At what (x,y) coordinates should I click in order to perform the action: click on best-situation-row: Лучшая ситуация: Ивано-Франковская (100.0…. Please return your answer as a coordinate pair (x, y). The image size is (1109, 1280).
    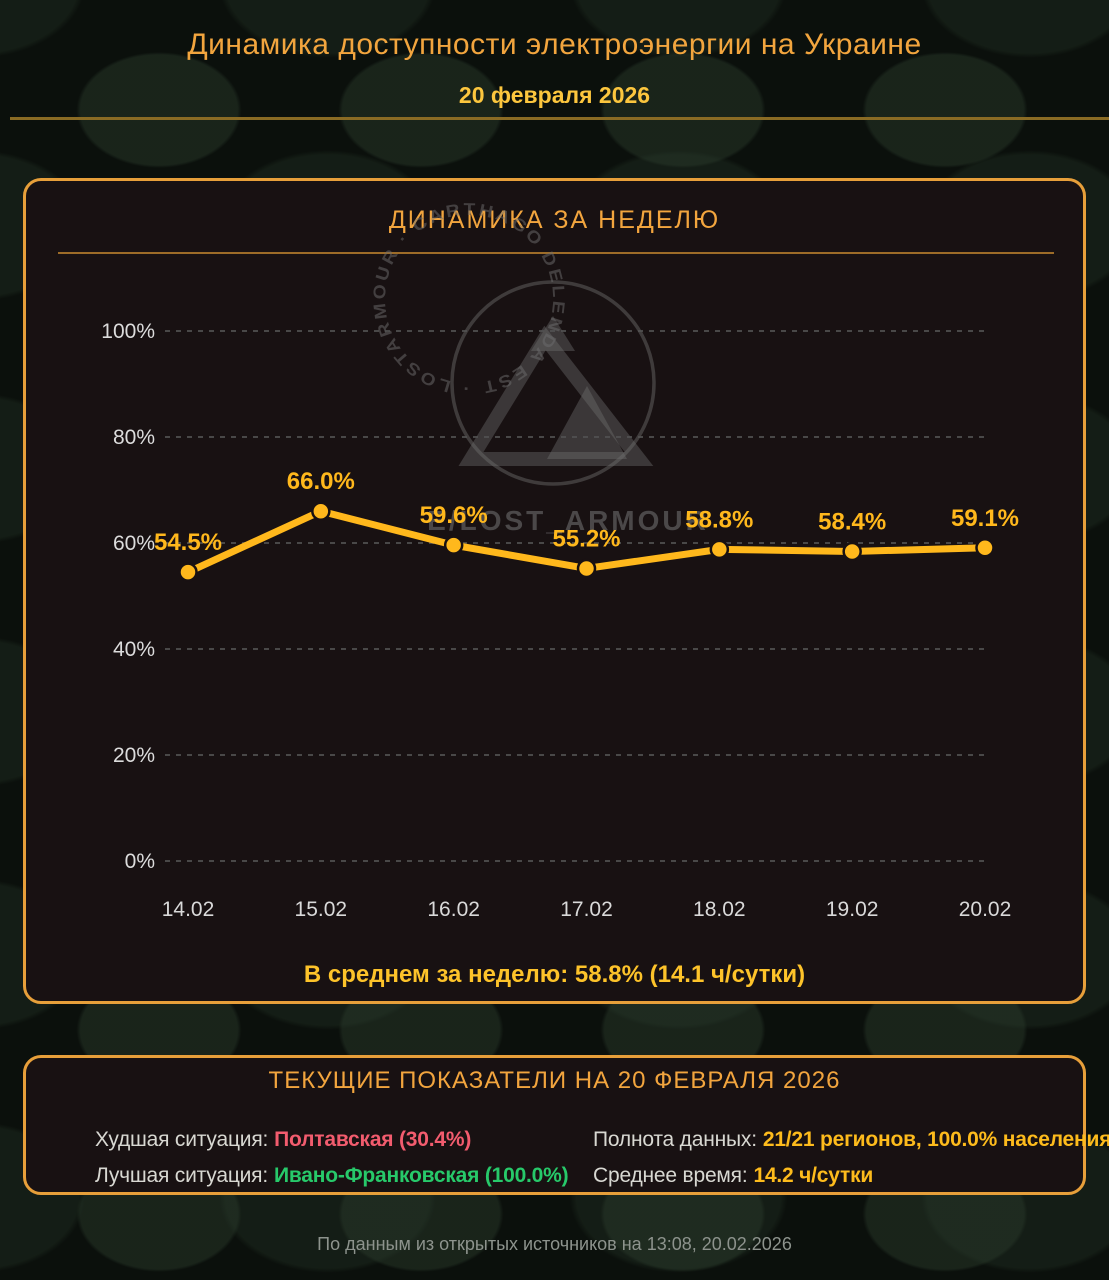
    Looking at the image, I should click on (332, 1176).